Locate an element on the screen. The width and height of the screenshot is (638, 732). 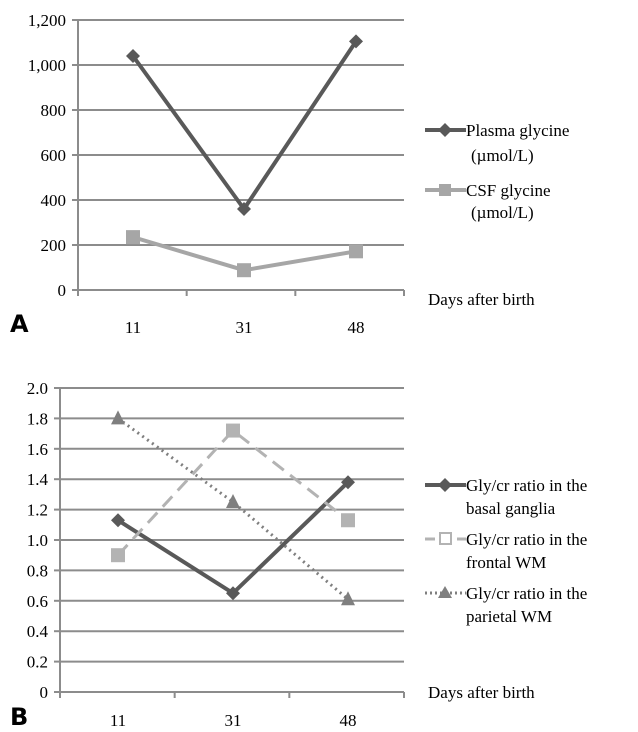
legend-label-line2: parietal WM is located at coordinates (509, 616).